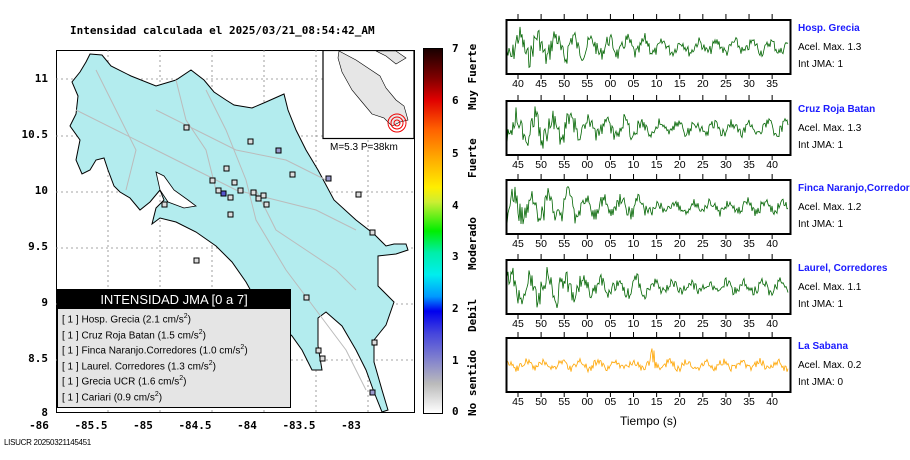 This screenshot has height=460, width=910. I want to click on legend-row: [ 1 ] Cruz Roja Batan (1.5 cm/s2), so click(174, 333).